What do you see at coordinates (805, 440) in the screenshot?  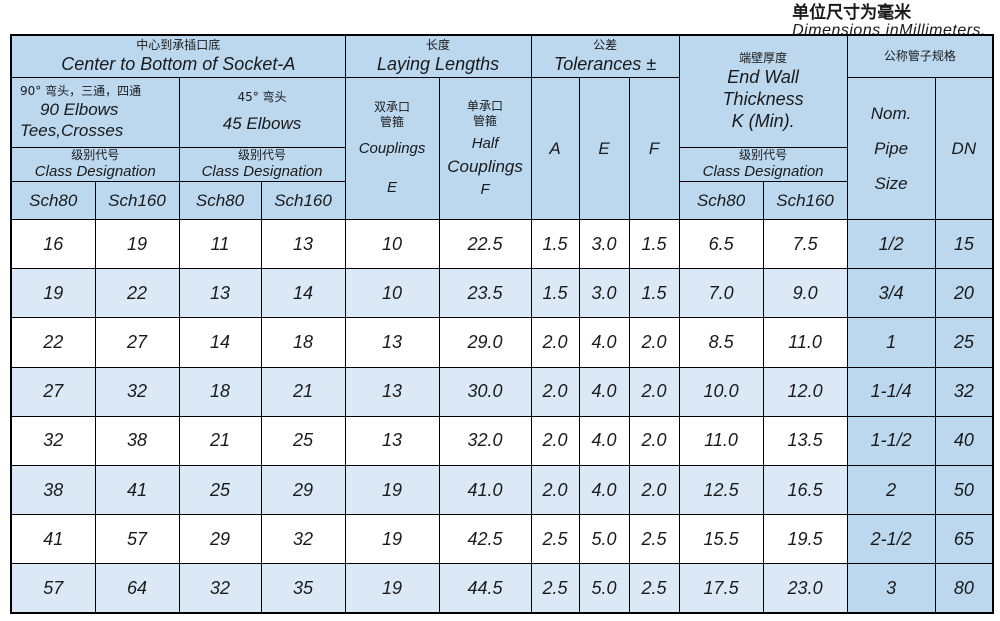 I see `cell-wall-sch160: 13.5` at bounding box center [805, 440].